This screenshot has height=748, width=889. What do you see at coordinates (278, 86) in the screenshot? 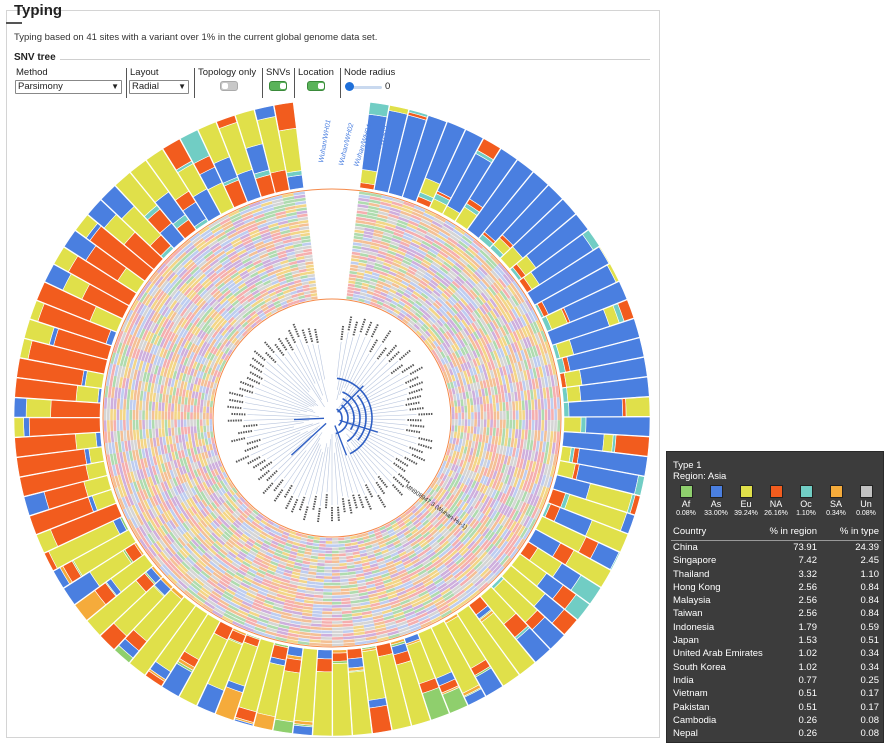
I see `snvs-toggle` at bounding box center [278, 86].